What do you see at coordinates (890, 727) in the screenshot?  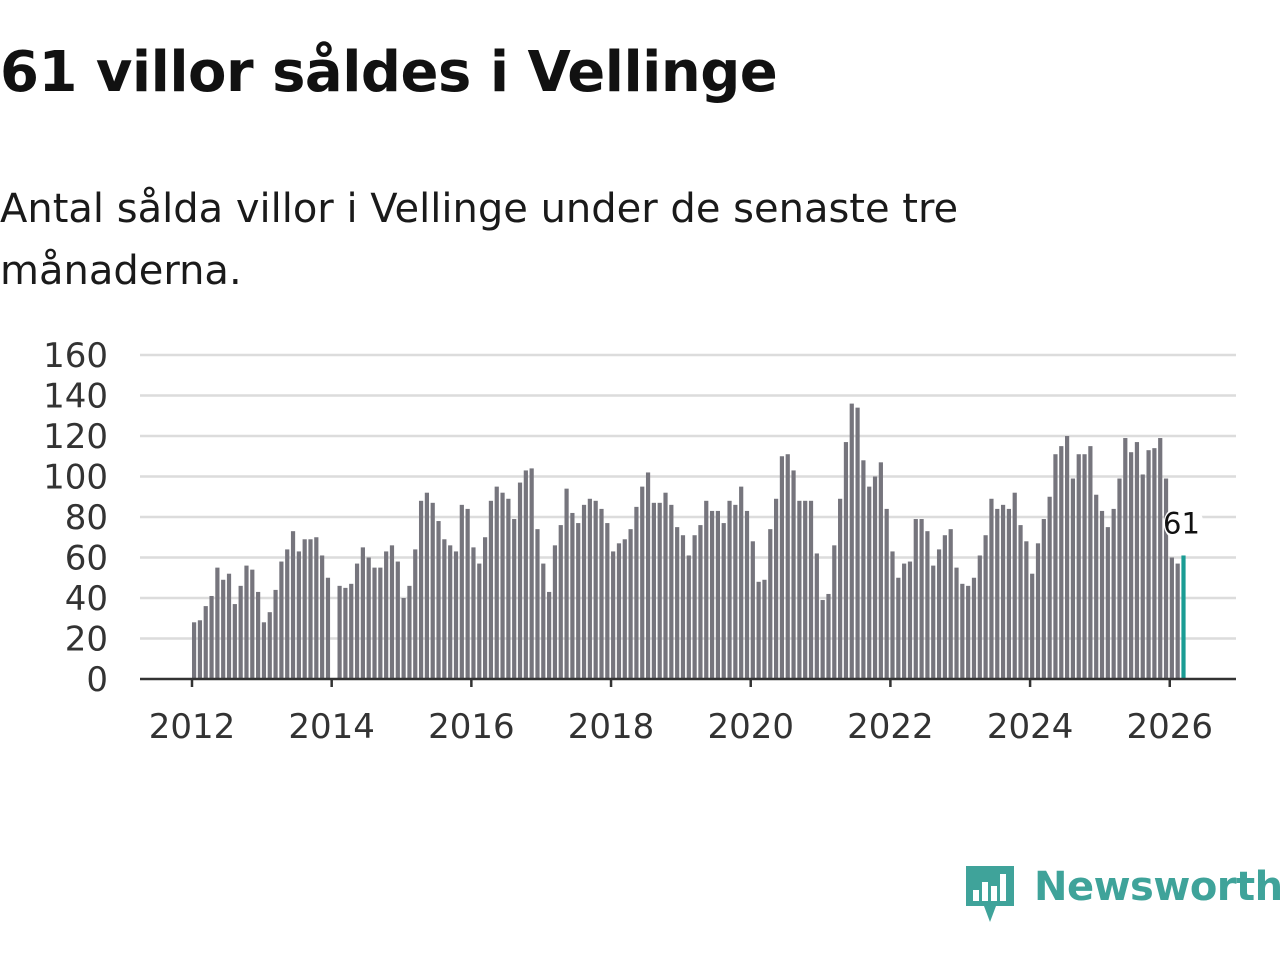 I see `x-tick-label: 2022` at bounding box center [890, 727].